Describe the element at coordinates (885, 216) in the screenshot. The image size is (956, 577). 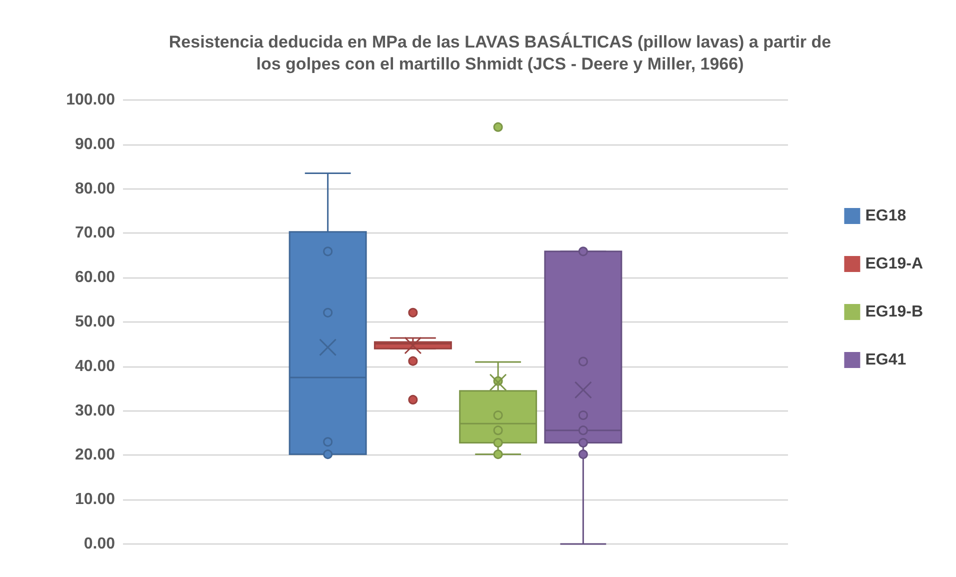
I see `legend-label: EG18` at that location.